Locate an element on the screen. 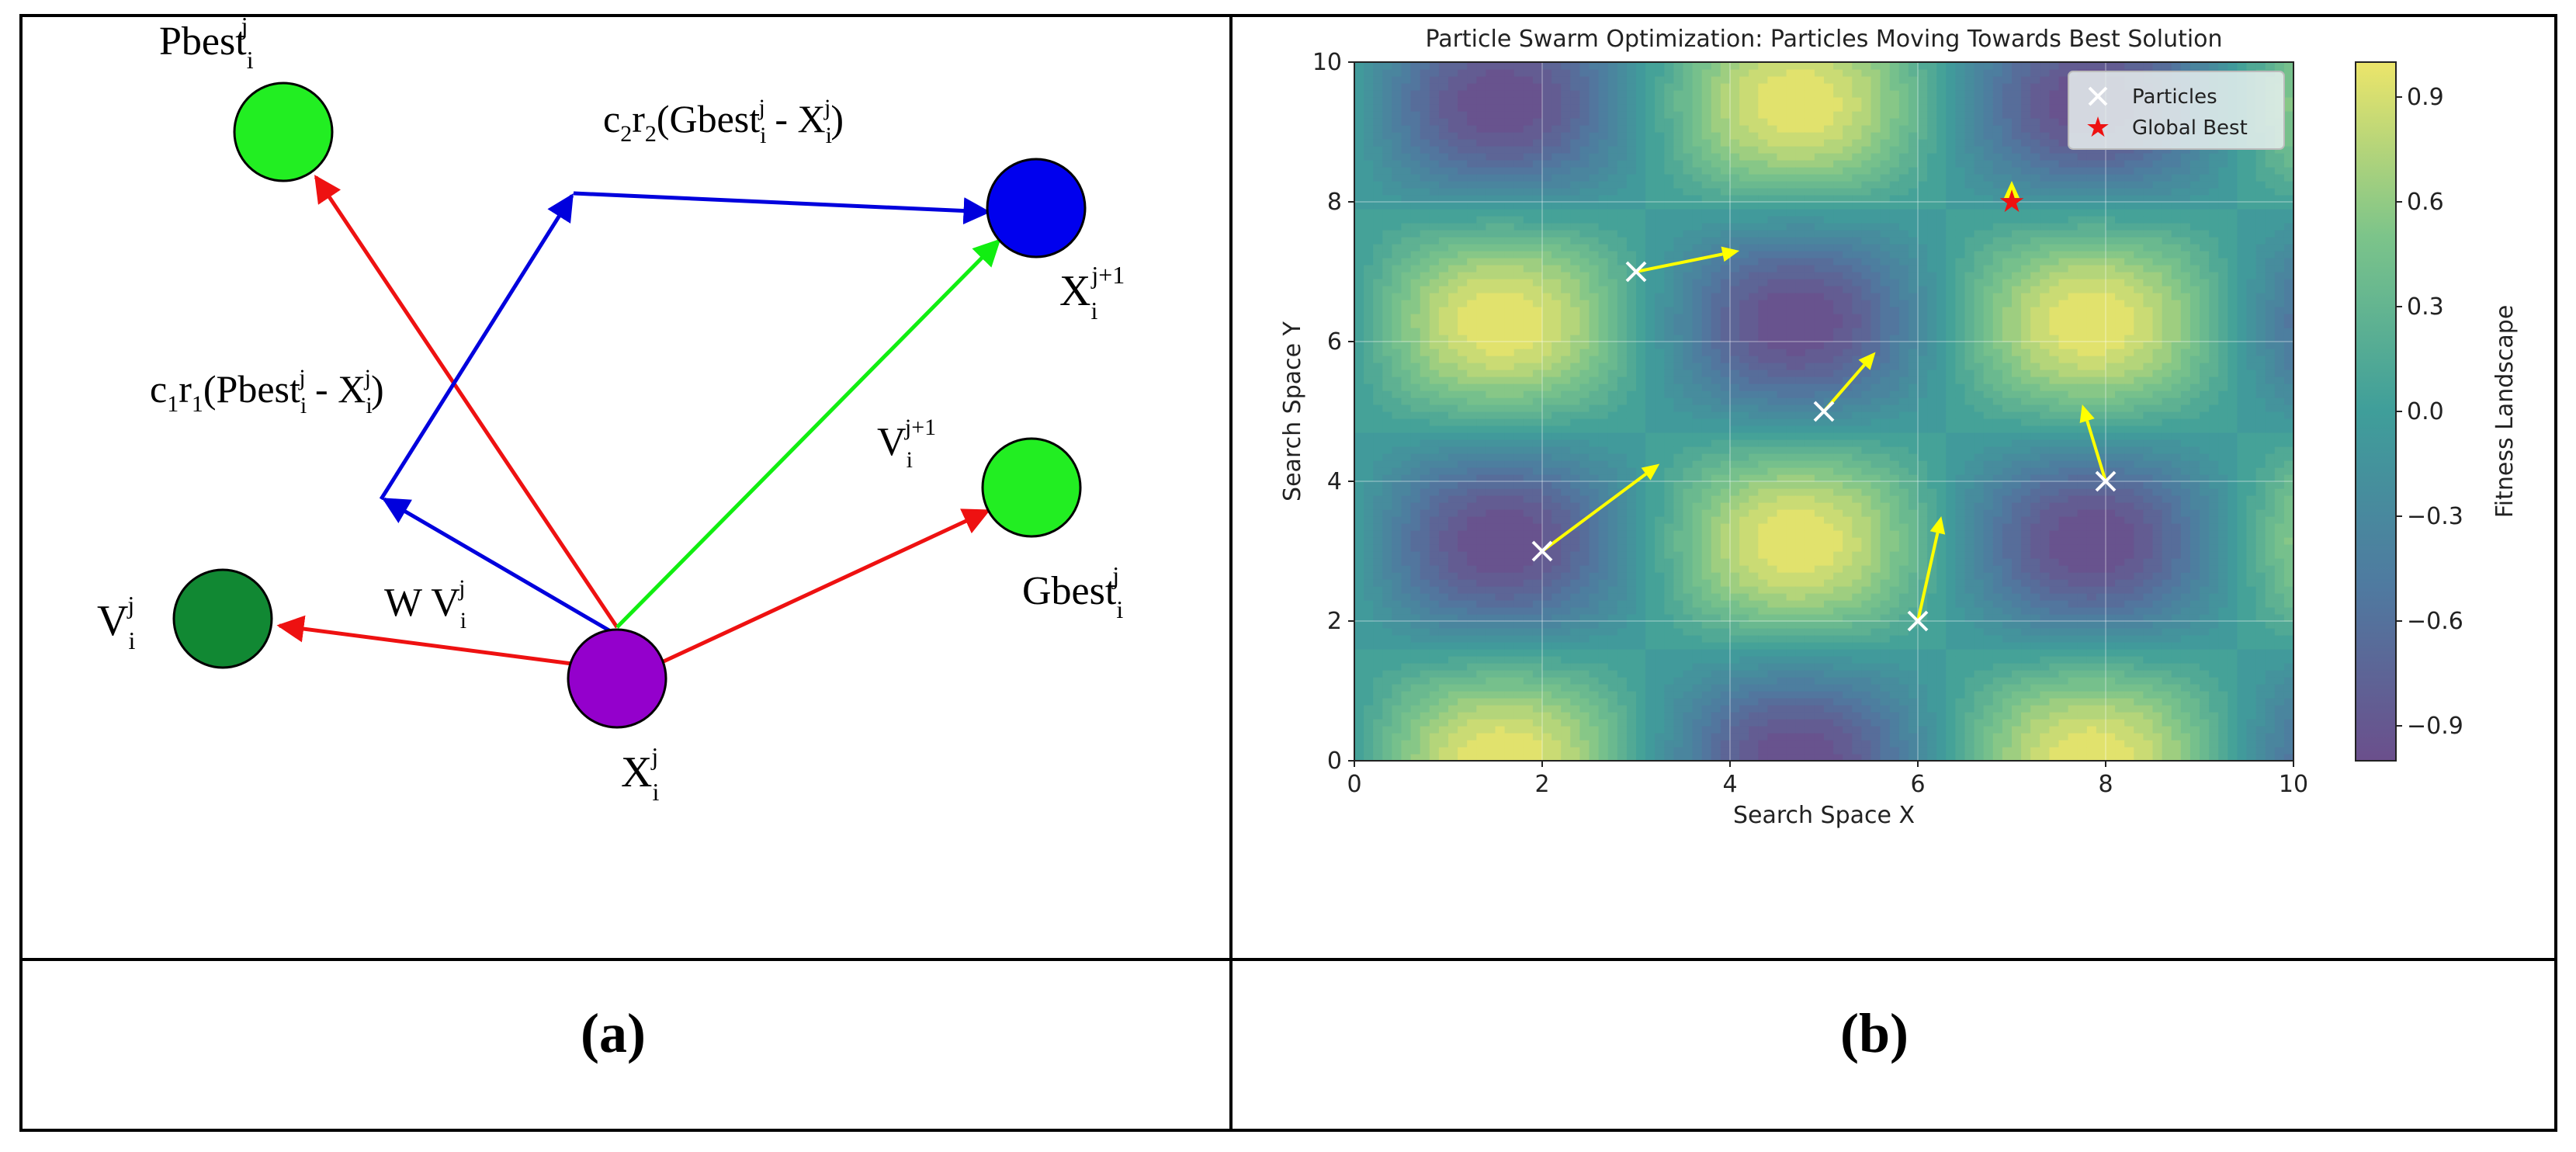  blue-arrow-cognitive is located at coordinates (476, 347).